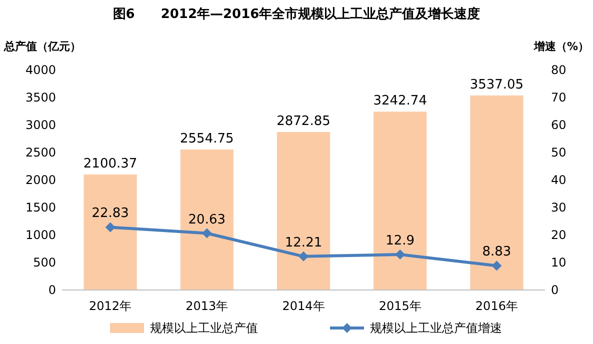 The width and height of the screenshot is (593, 344). I want to click on ytick: 1000, so click(40, 235).